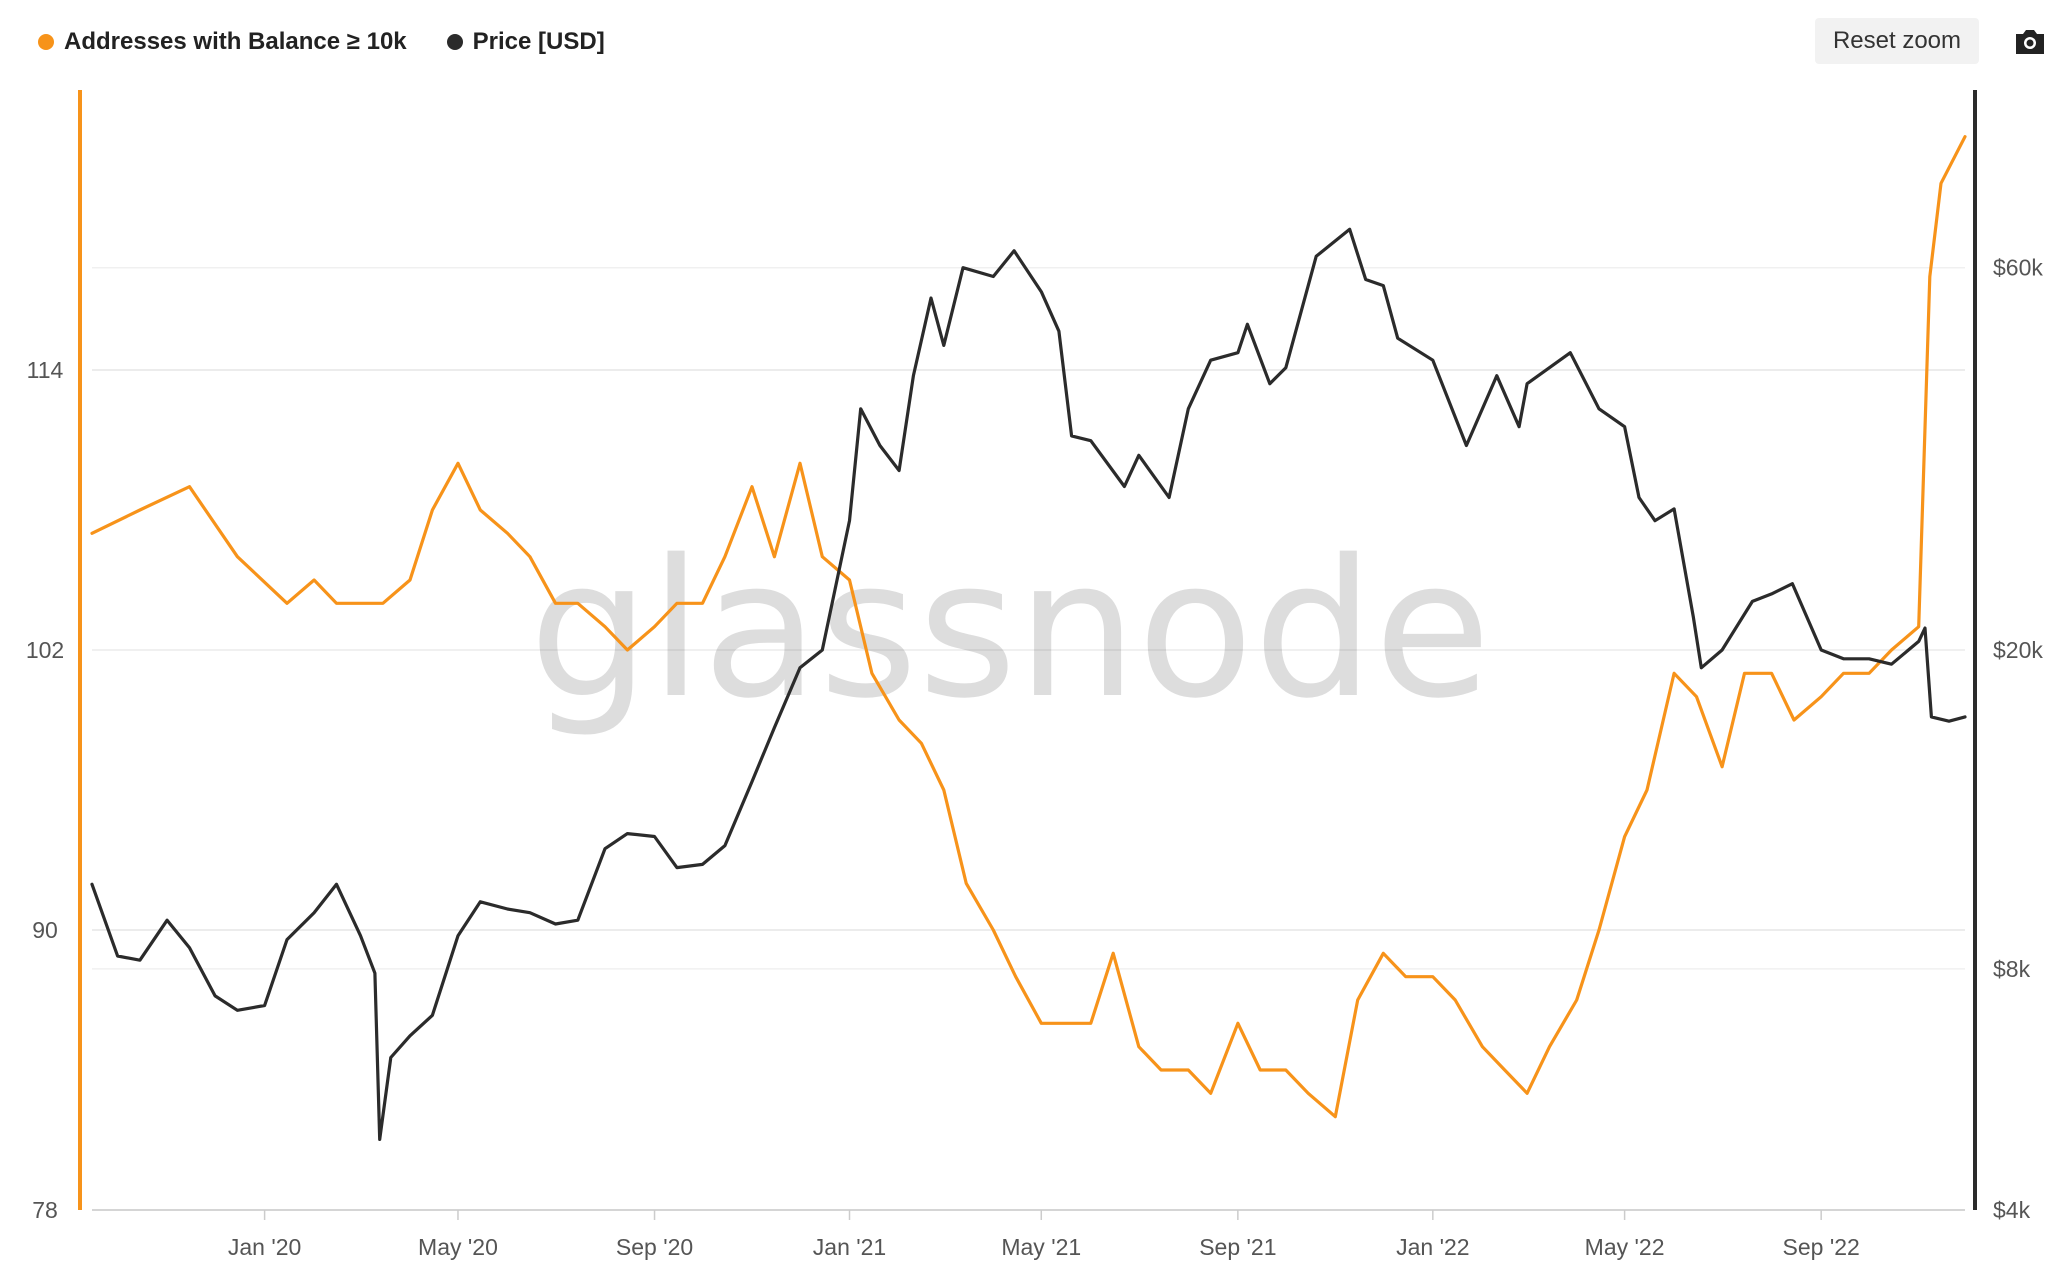 The width and height of the screenshot is (2064, 1281). What do you see at coordinates (45, 370) in the screenshot?
I see `y-left-tick-label: 114` at bounding box center [45, 370].